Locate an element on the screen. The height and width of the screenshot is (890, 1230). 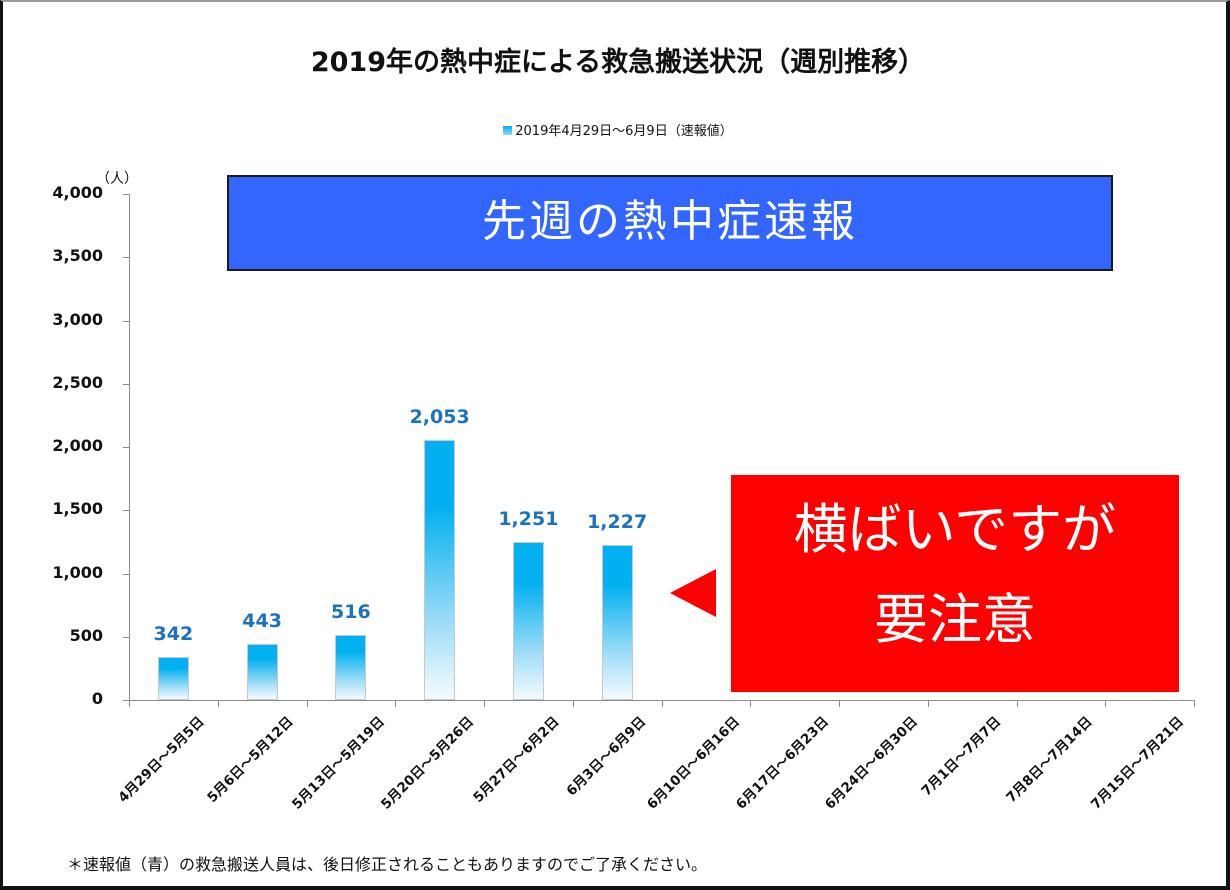
y-tick-label: 2,500 is located at coordinates (77, 382).